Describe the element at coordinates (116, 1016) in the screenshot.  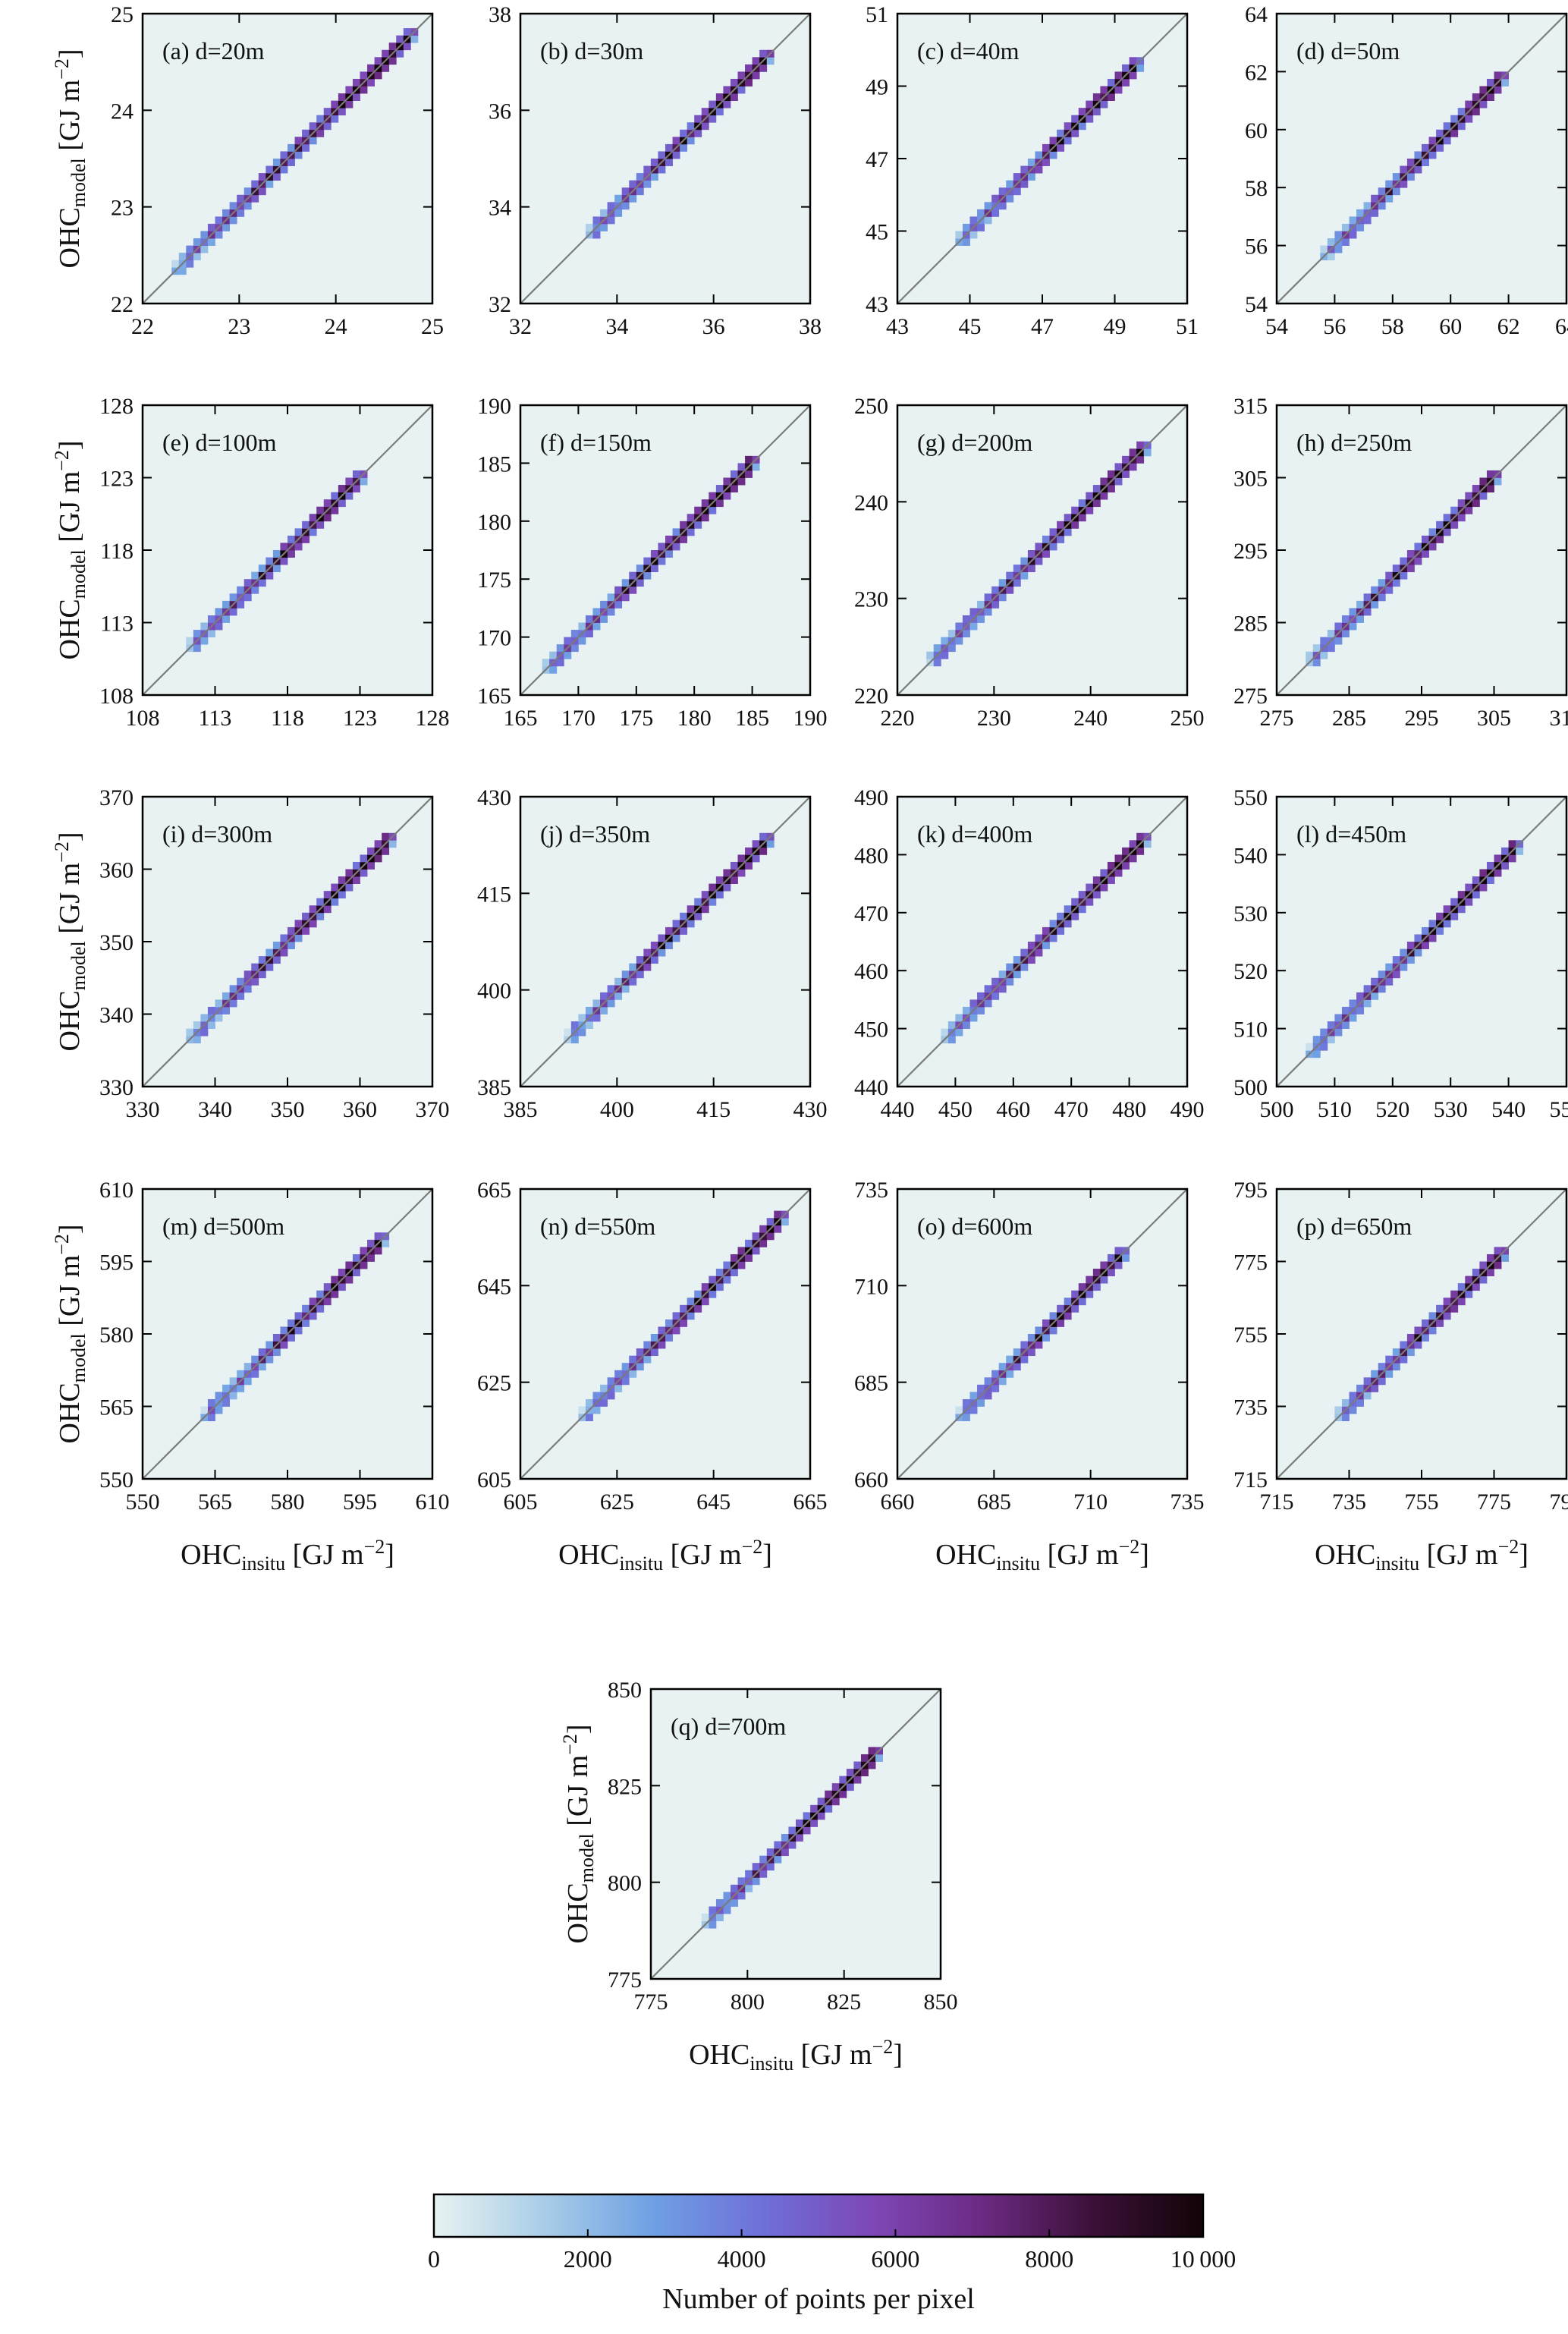
I see `y-tick-label: 340` at that location.